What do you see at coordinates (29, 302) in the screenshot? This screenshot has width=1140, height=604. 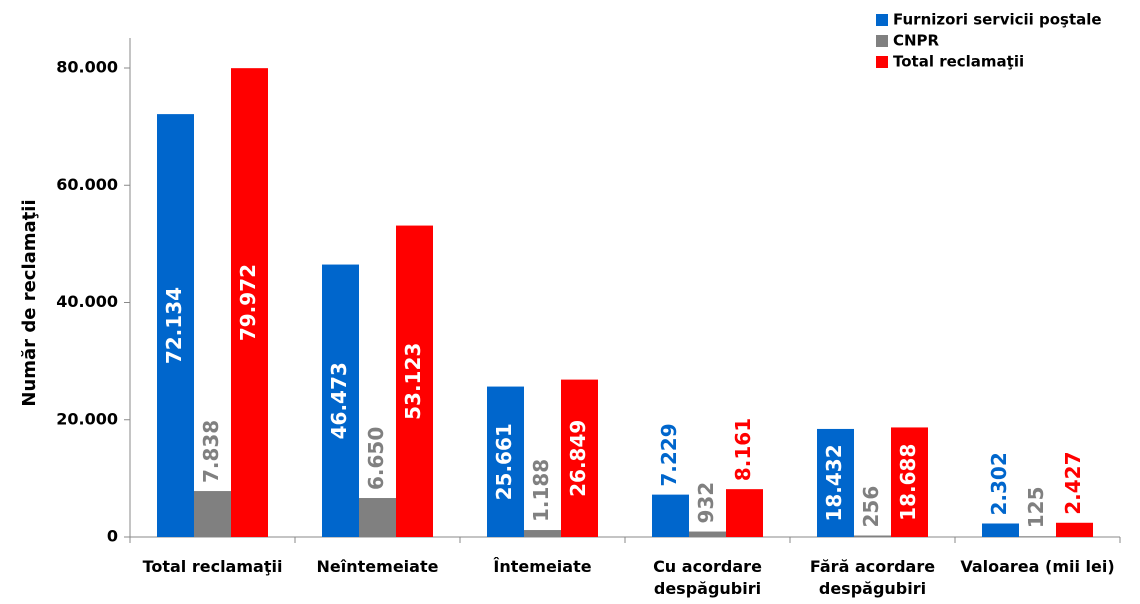 I see `y-axis-label: Număr de reclamaţii` at bounding box center [29, 302].